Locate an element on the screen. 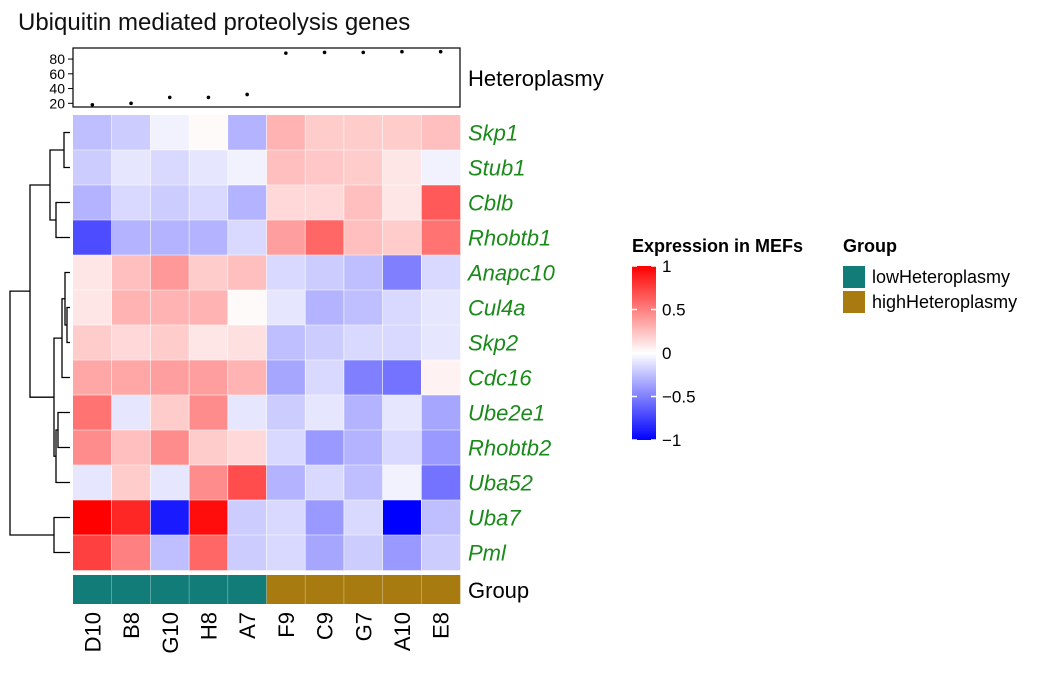 This screenshot has height=675, width=1050. heteroplasmy-tick-label: 60 is located at coordinates (57, 74).